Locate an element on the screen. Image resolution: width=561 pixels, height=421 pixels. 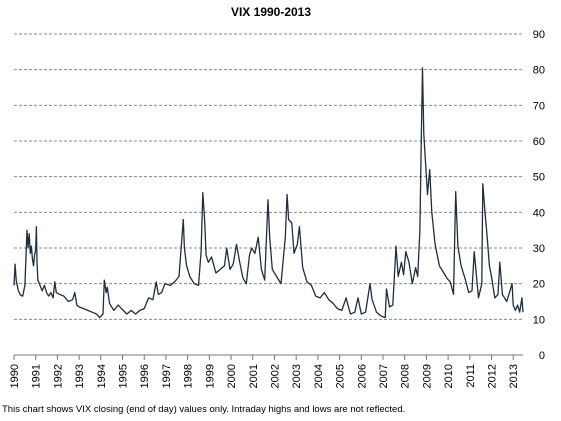
x-tick-label: 2009 is located at coordinates (427, 376).